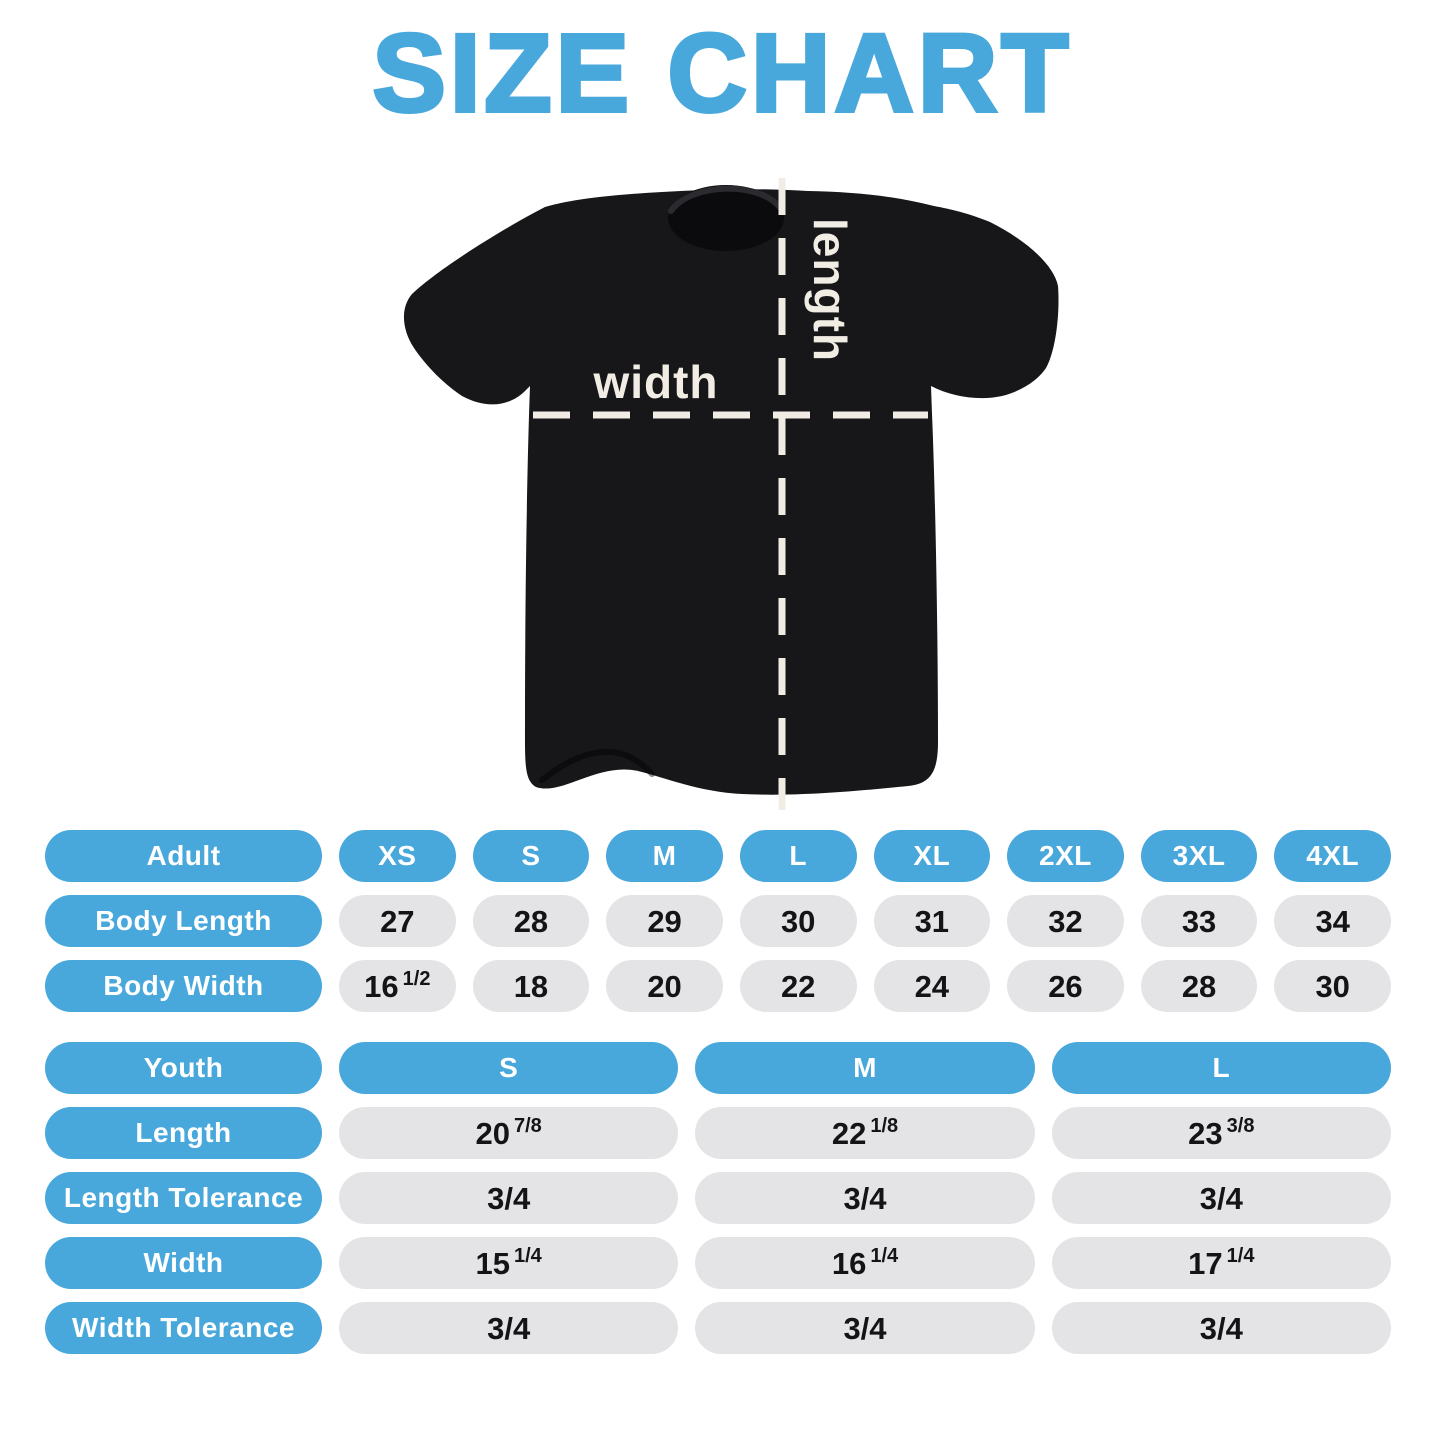  Describe the element at coordinates (798, 986) in the screenshot. I see `value-cell: 22` at that location.